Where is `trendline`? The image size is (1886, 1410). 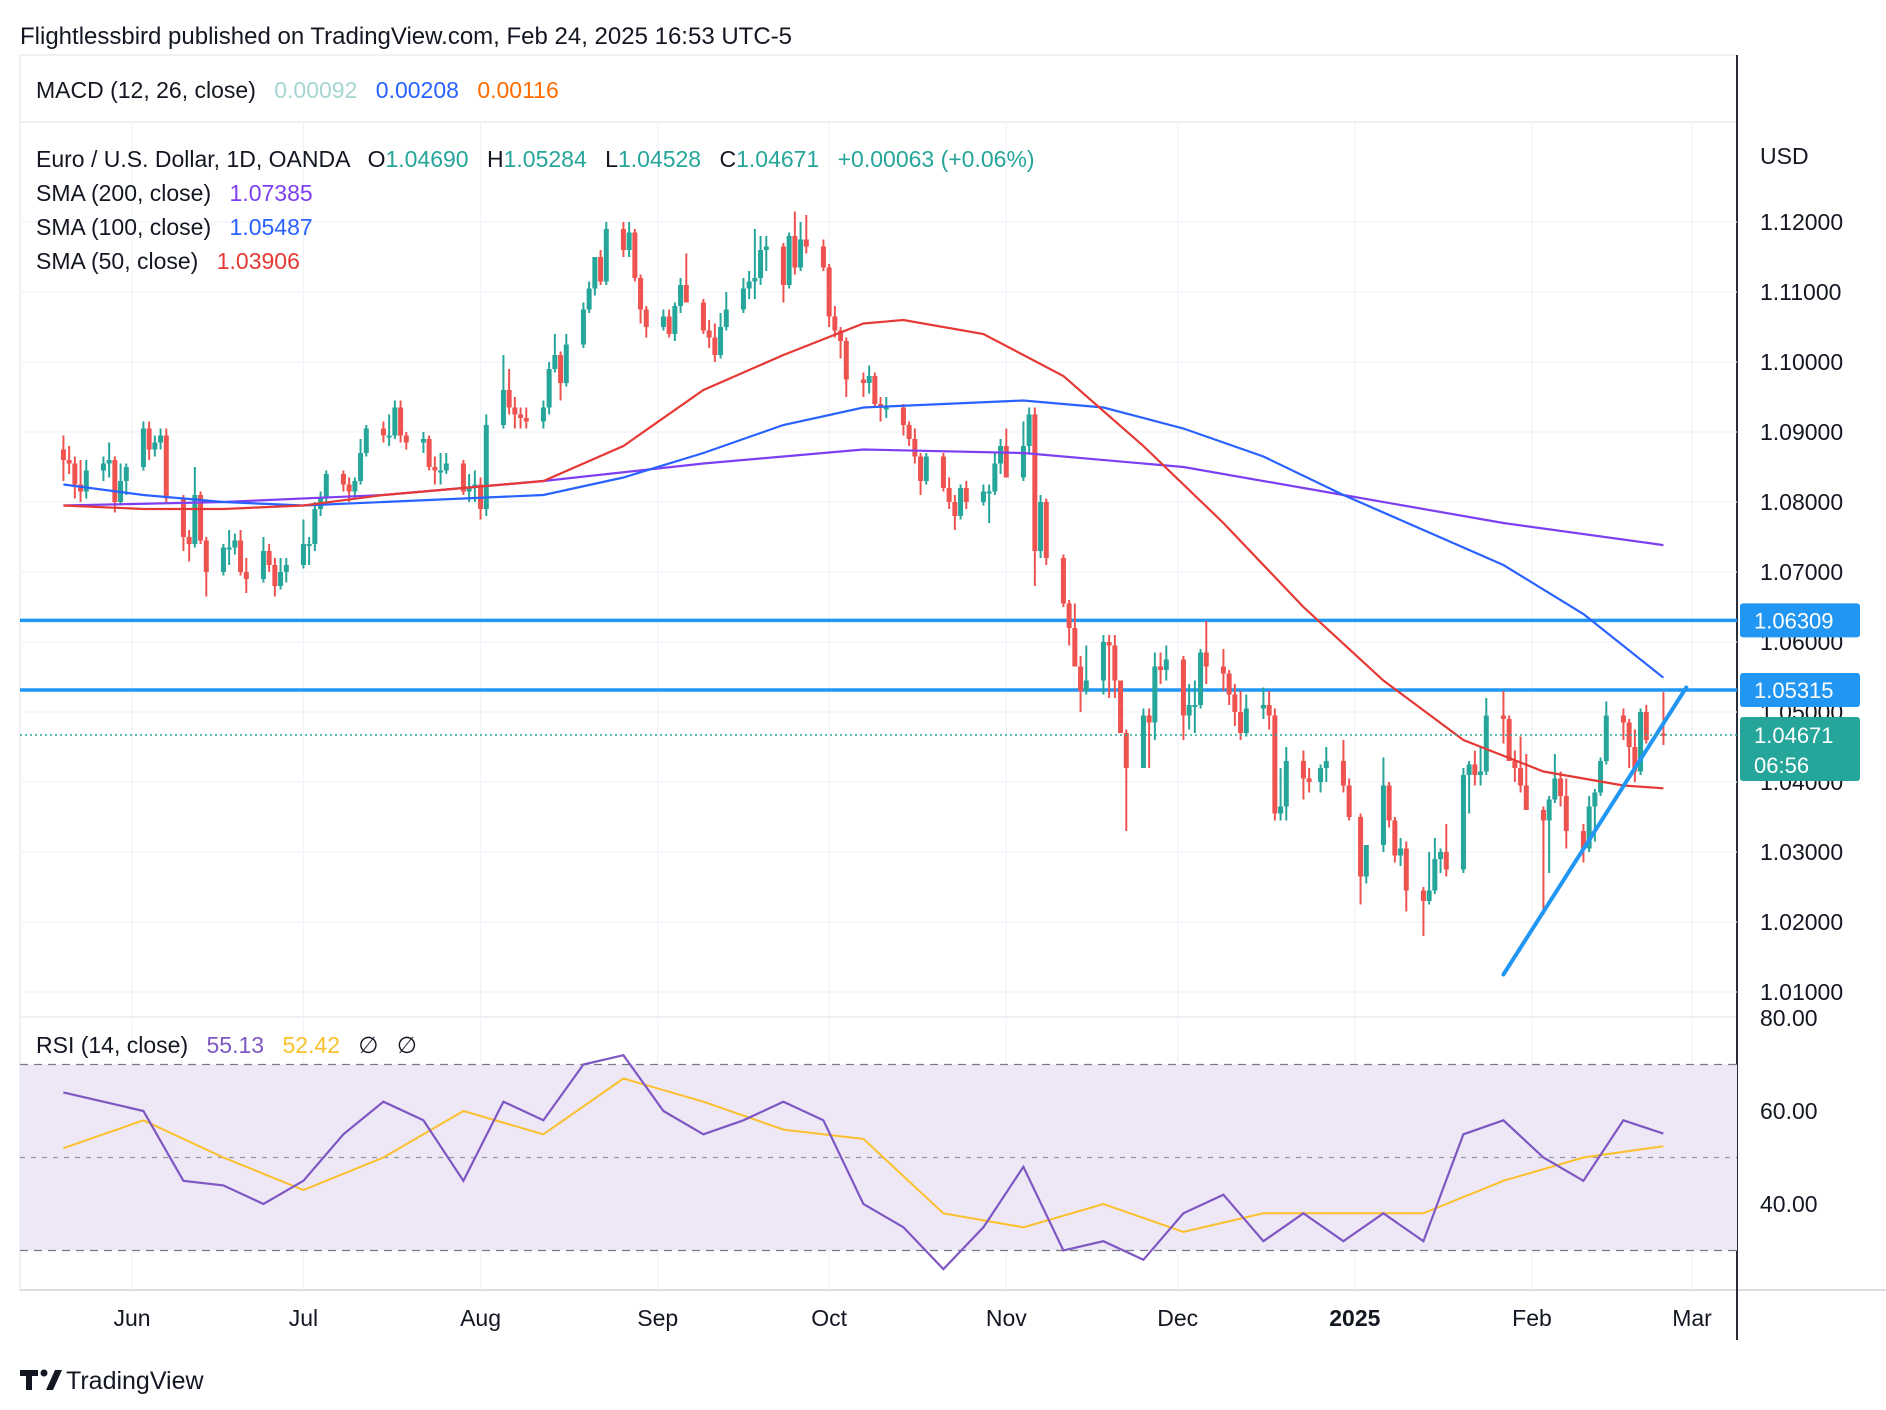
trendline is located at coordinates (1595, 831).